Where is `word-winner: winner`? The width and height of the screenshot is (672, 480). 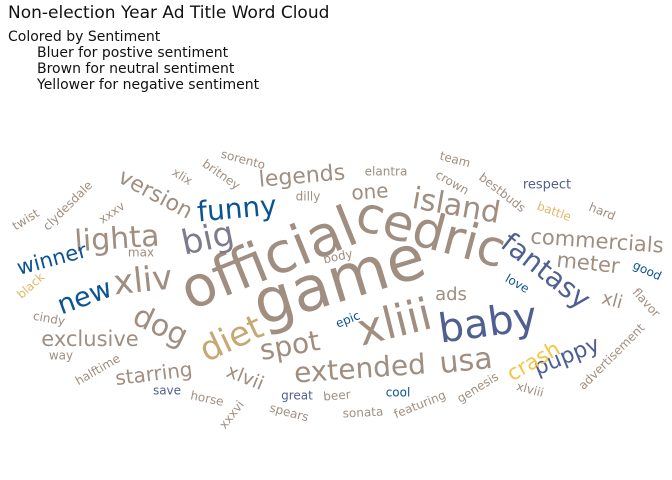
word-winner: winner is located at coordinates (51, 259).